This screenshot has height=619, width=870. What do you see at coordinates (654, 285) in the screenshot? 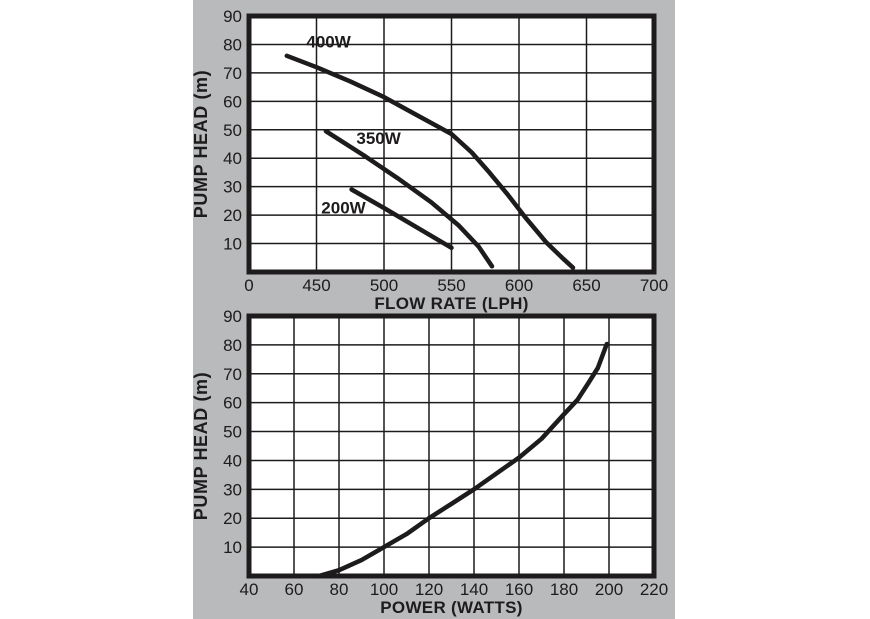
I see `x-tick-label: 700` at bounding box center [654, 285].